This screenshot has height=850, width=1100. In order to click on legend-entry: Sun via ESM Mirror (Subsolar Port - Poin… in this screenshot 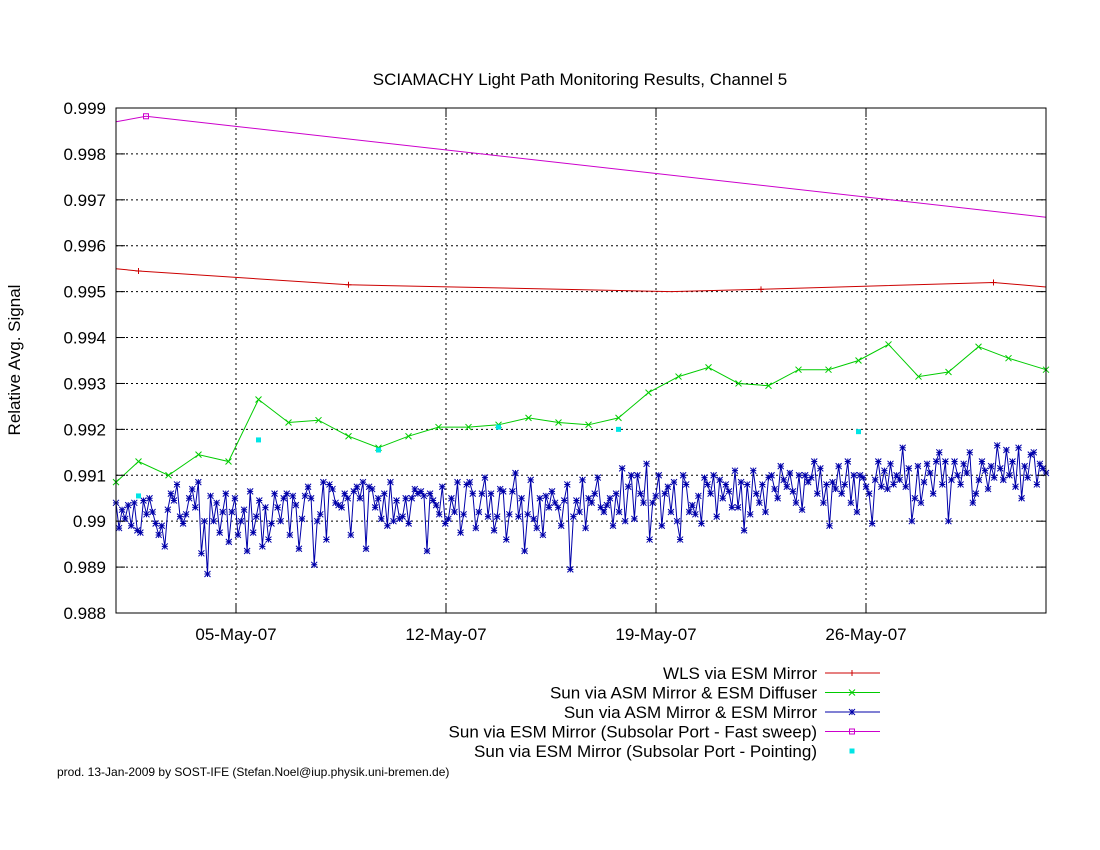, I will do `click(664, 751)`.